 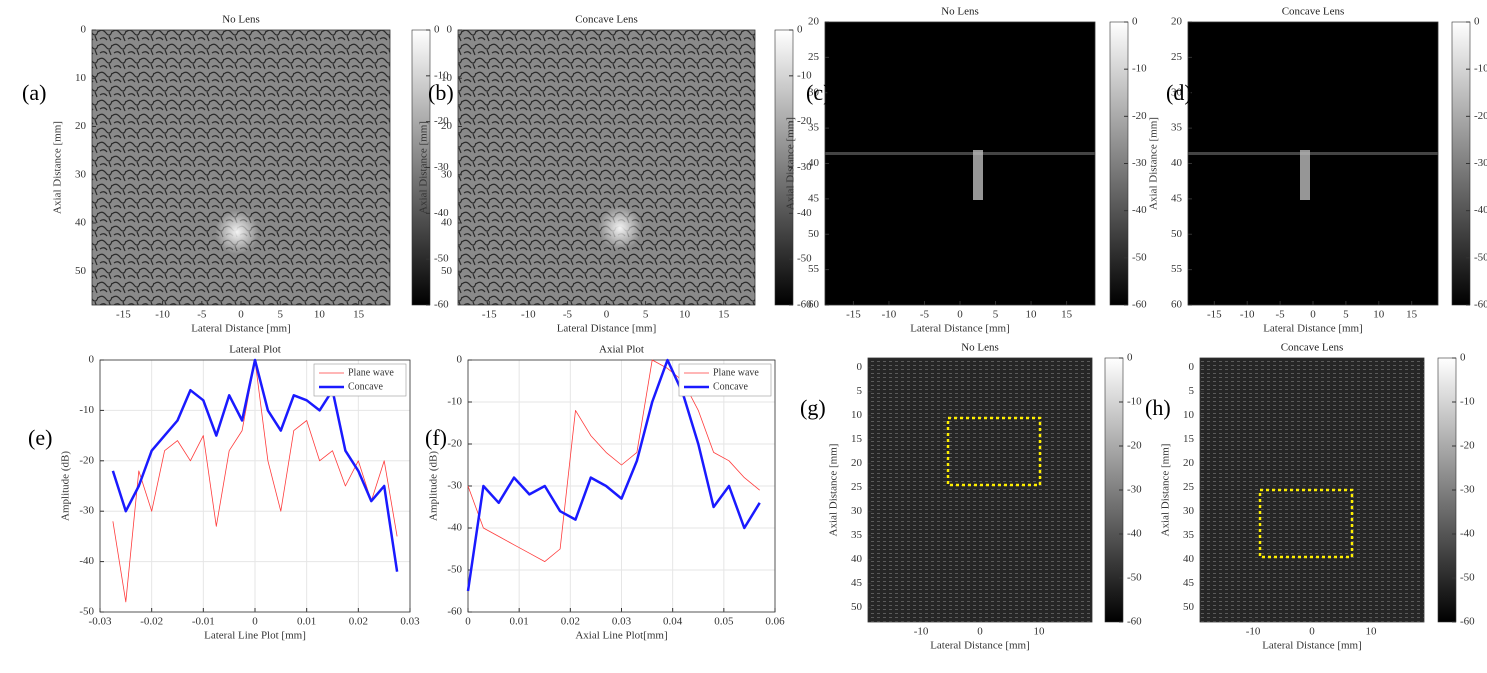 What do you see at coordinates (1189, 607) in the screenshot?
I see `y-tick-label: 50` at bounding box center [1189, 607].